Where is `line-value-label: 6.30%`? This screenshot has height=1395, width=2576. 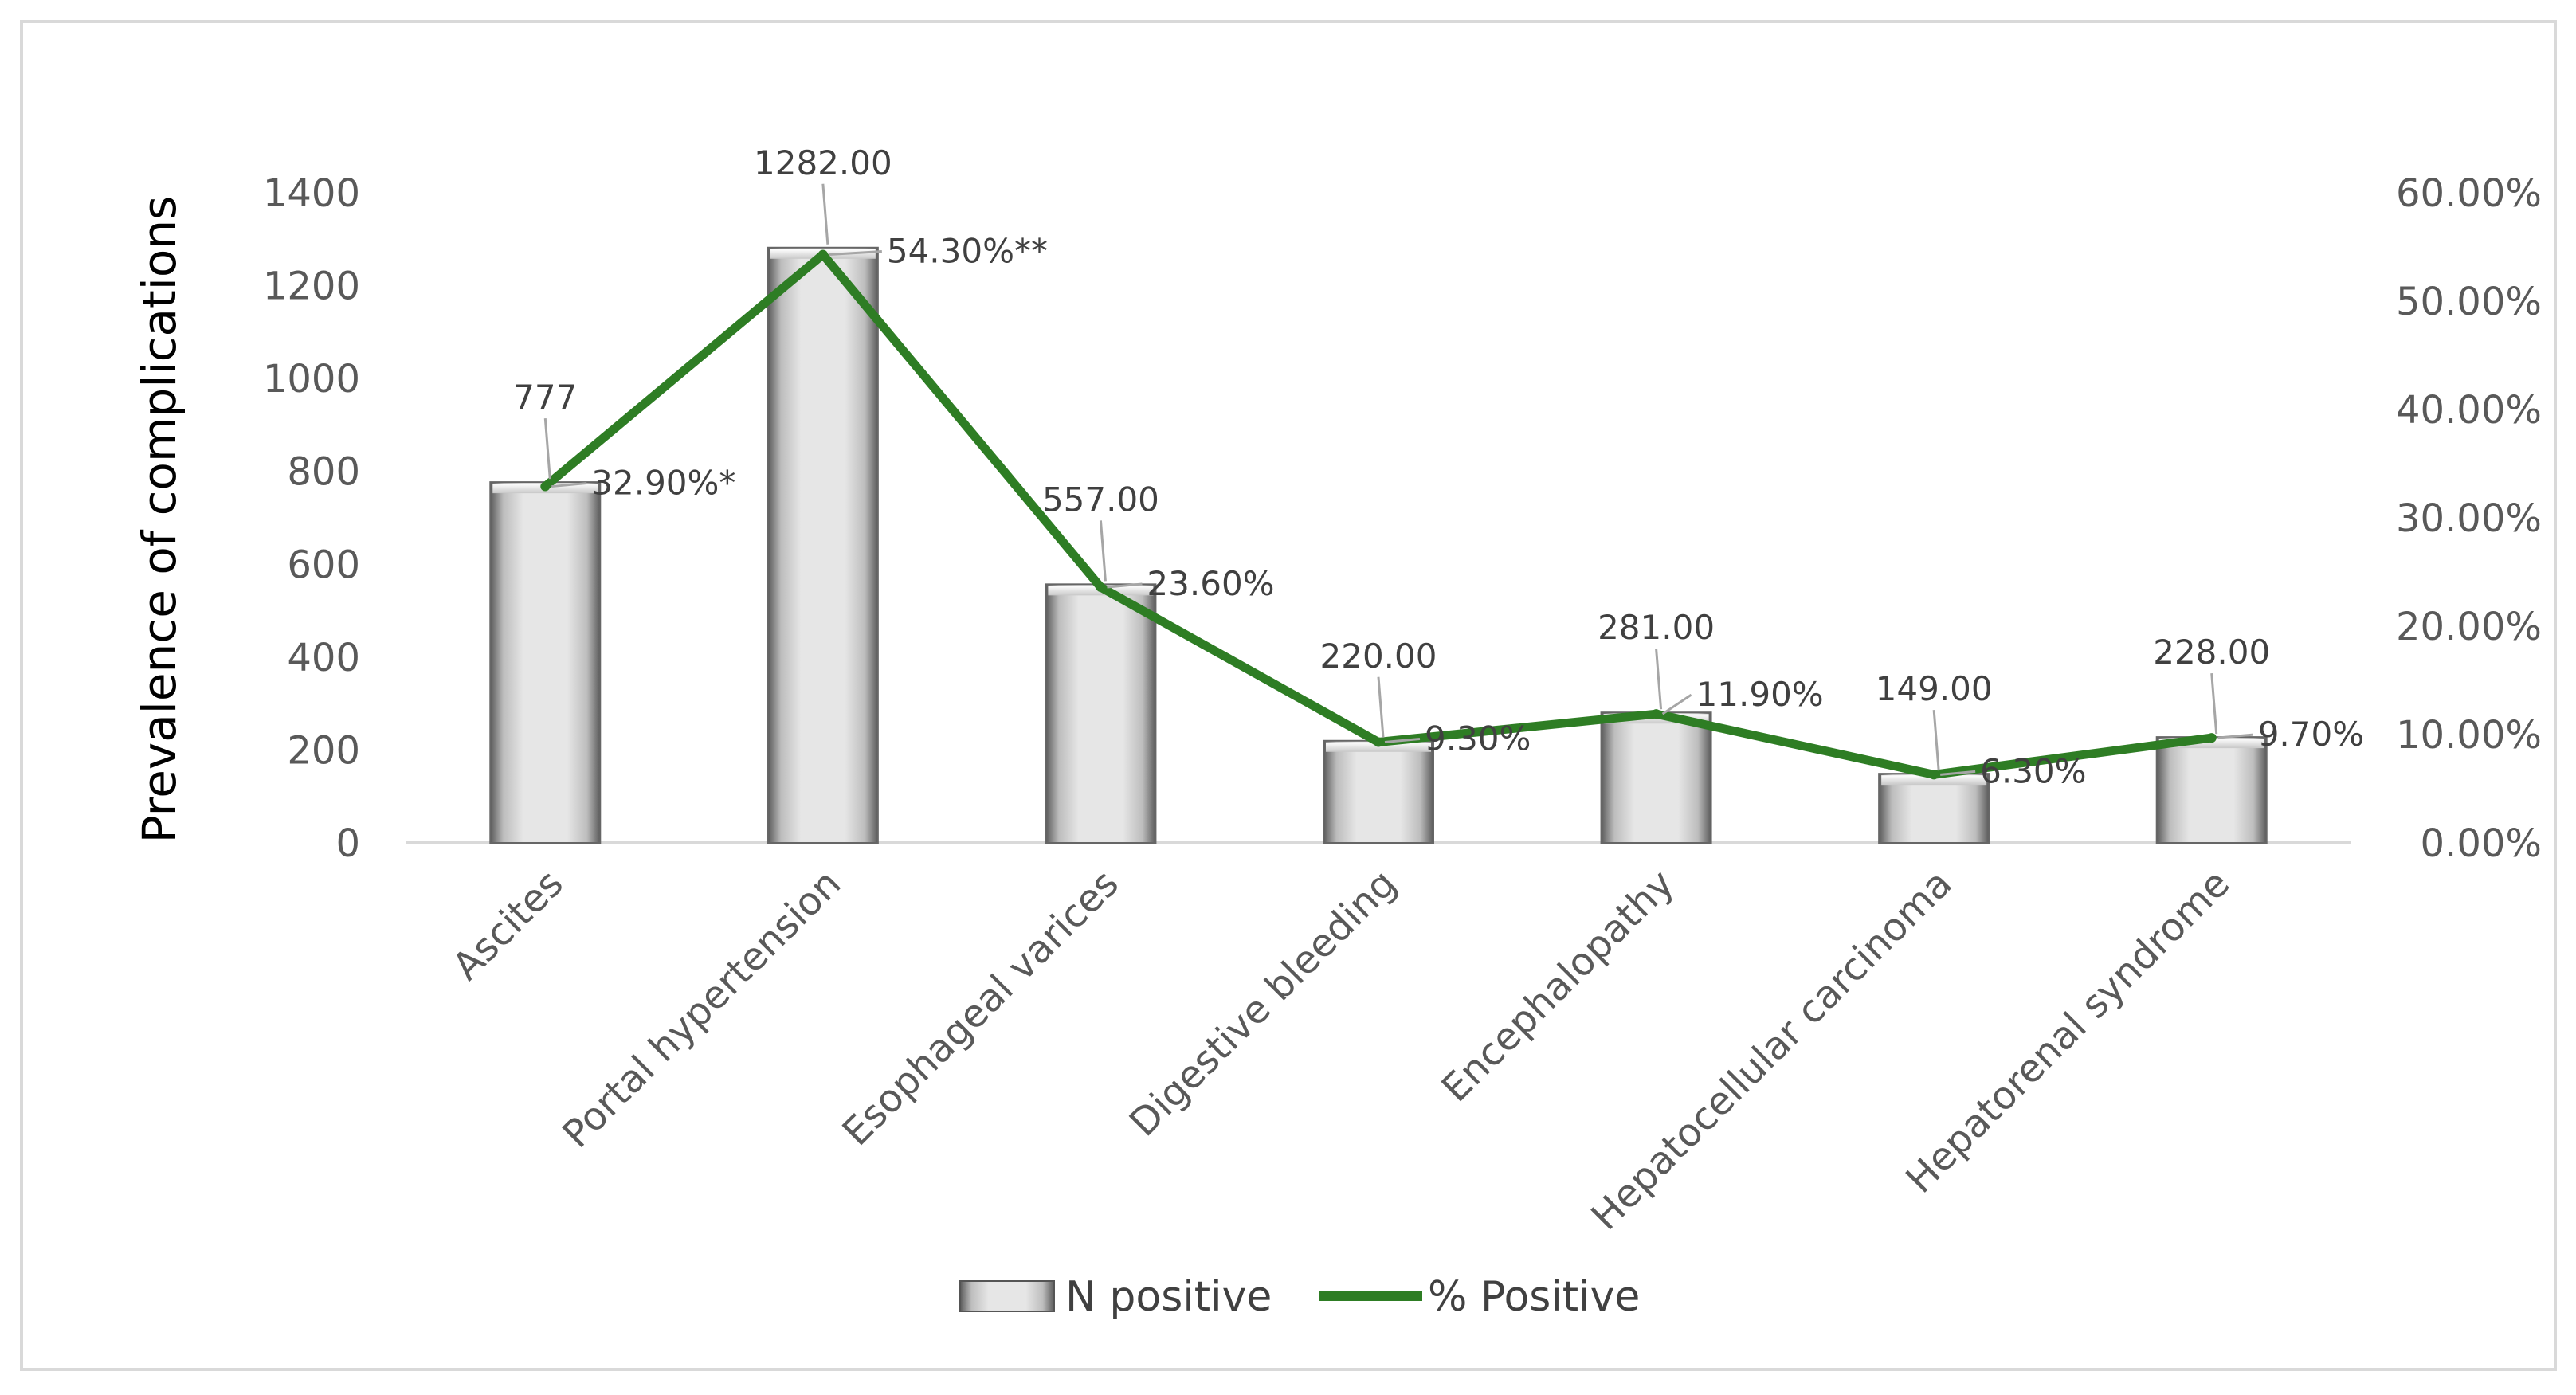
line-value-label: 6.30% is located at coordinates (2033, 770).